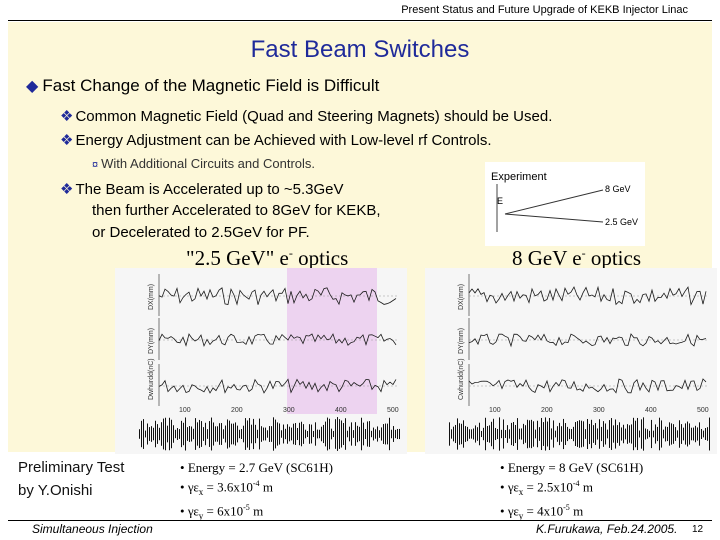  What do you see at coordinates (55, 490) in the screenshot?
I see `preliminary-line-2: by Y.Onishi` at bounding box center [55, 490].